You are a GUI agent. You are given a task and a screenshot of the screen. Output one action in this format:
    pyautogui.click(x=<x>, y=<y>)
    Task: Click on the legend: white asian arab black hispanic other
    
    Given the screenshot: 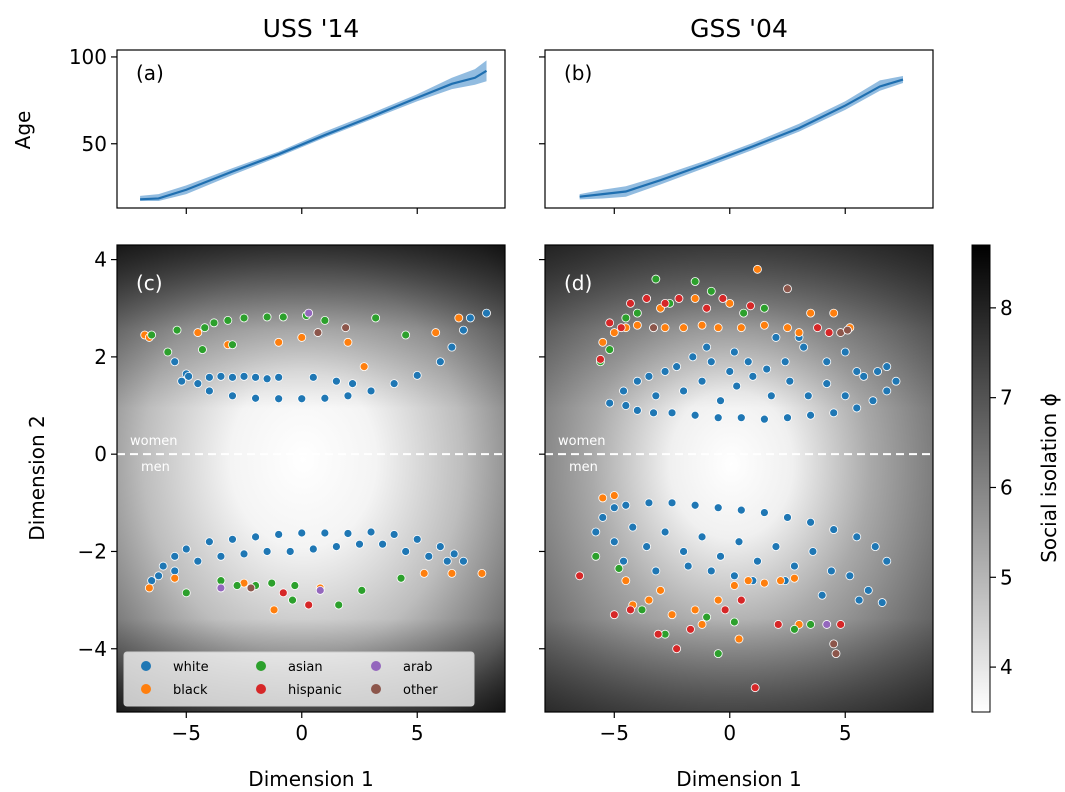 What is the action you would take?
    pyautogui.click(x=299, y=679)
    